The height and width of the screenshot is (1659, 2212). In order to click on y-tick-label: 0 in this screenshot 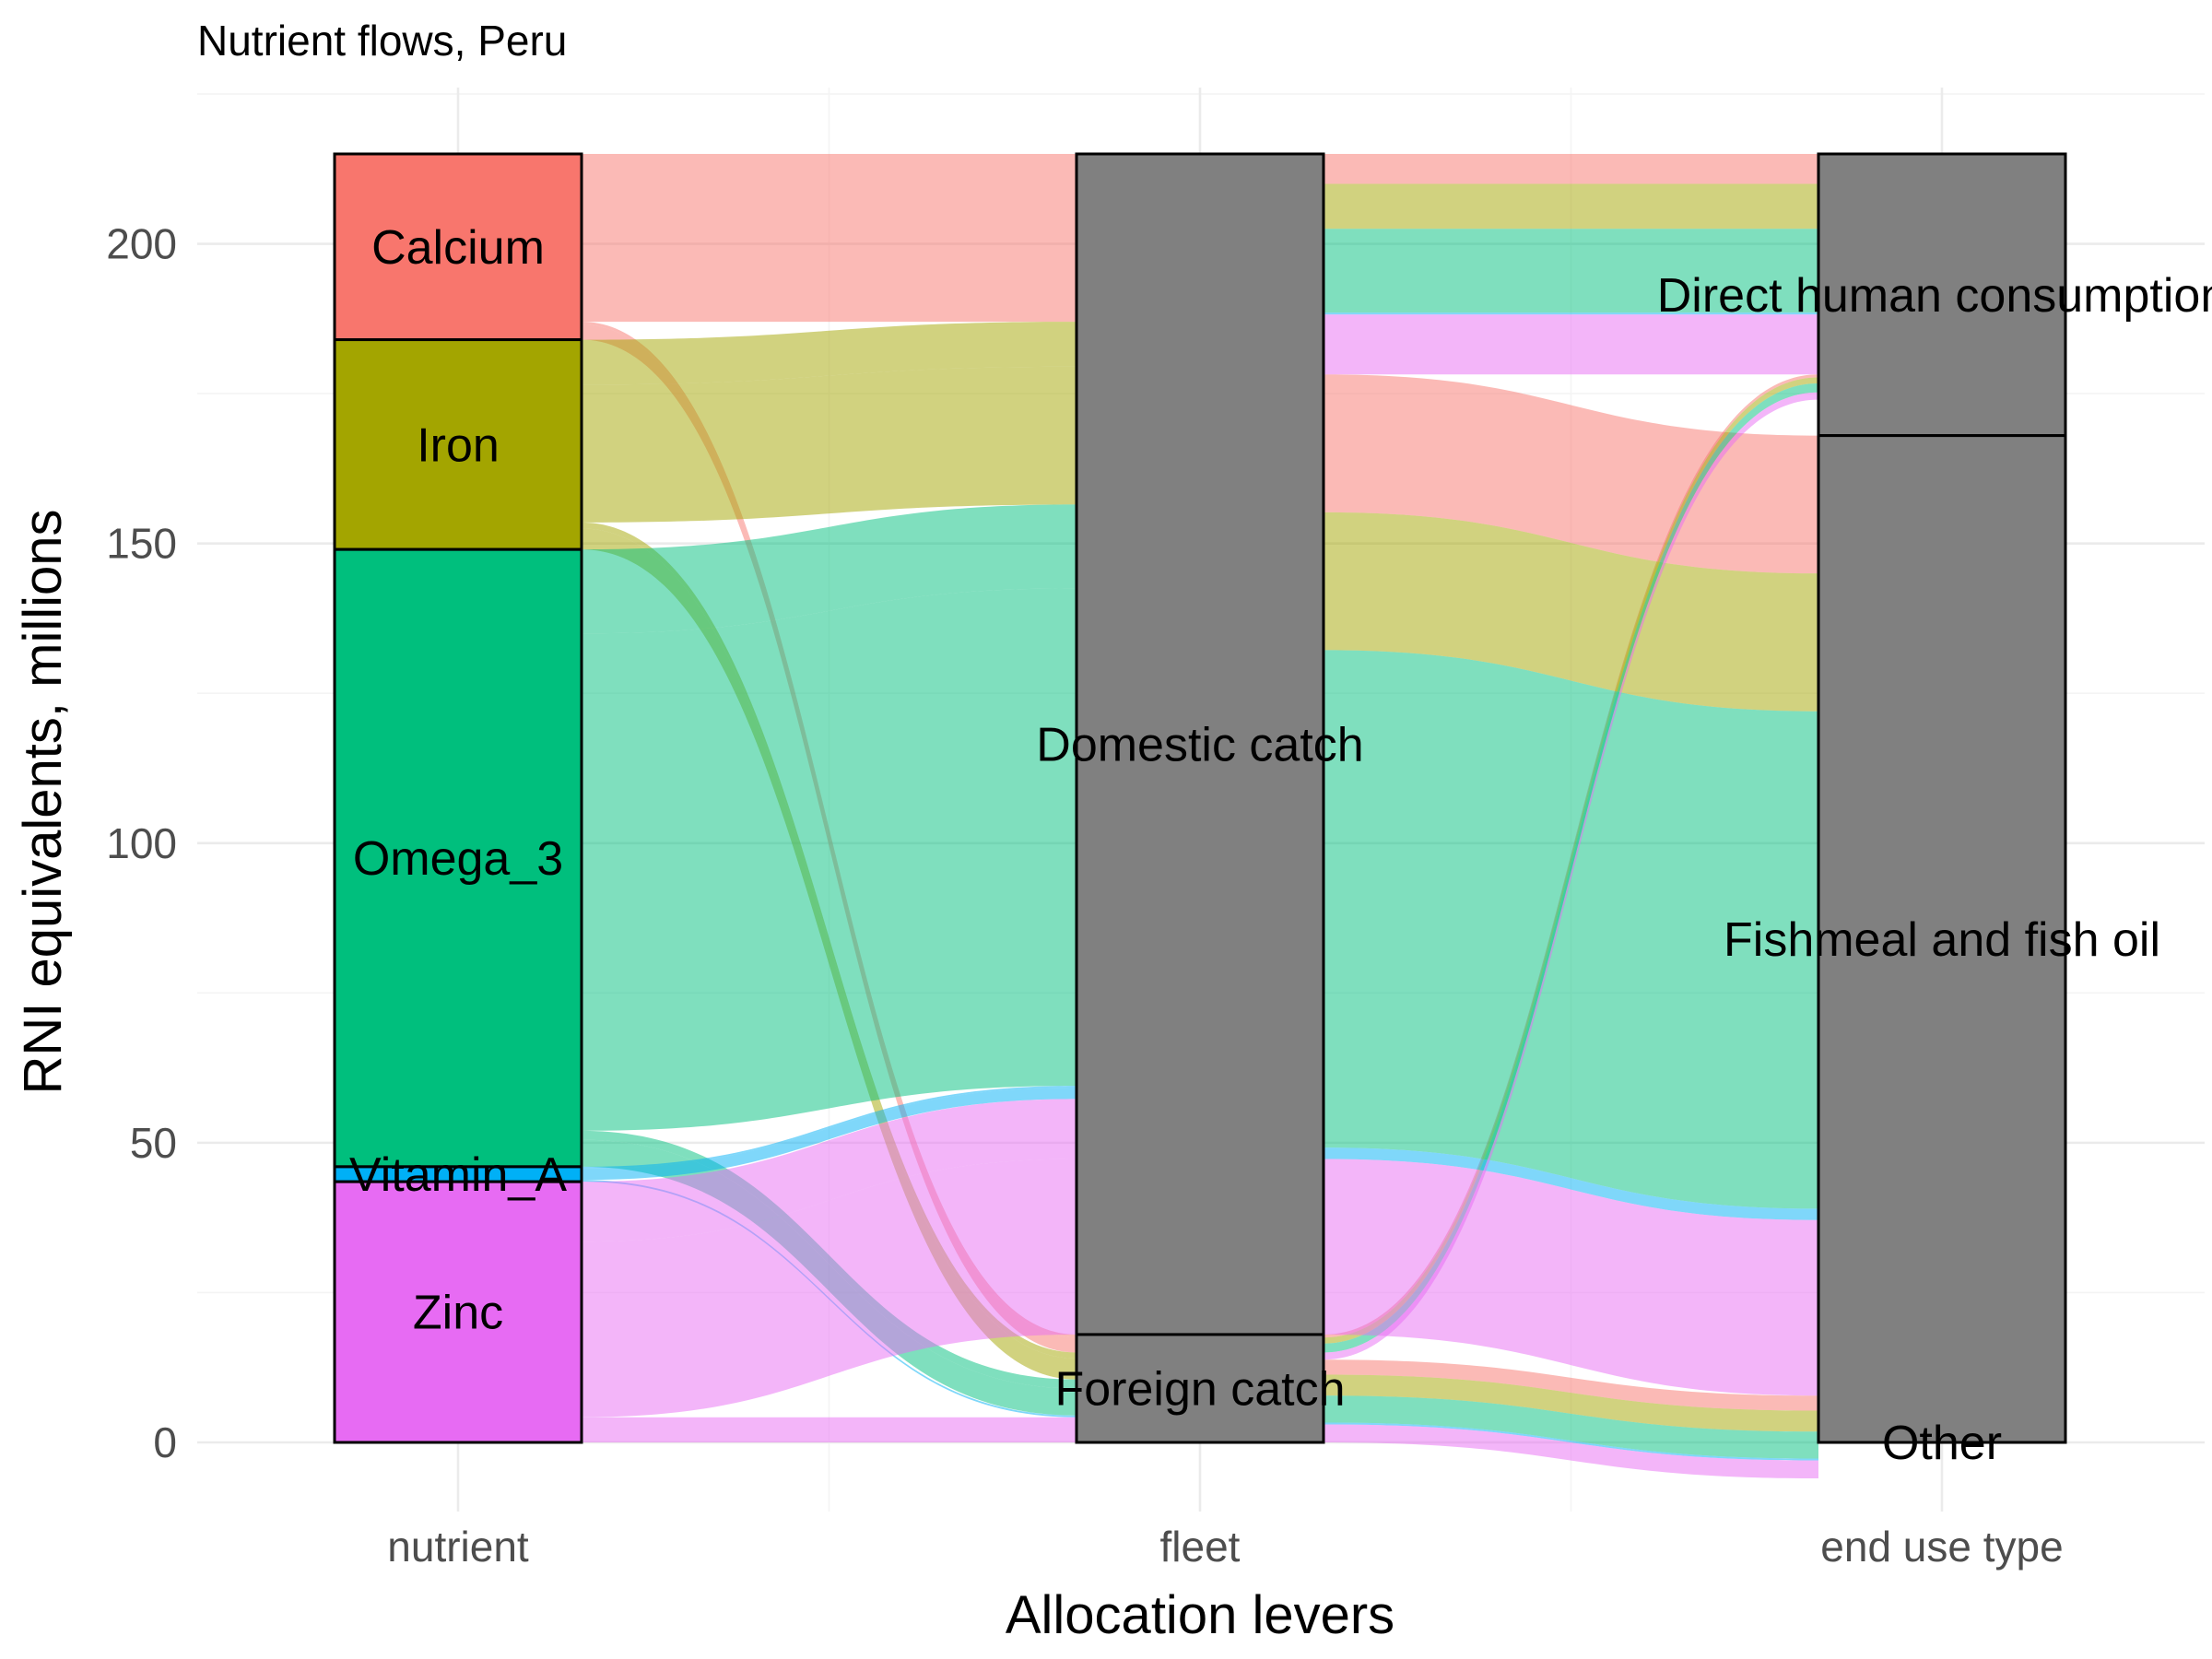, I will do `click(165, 1442)`.